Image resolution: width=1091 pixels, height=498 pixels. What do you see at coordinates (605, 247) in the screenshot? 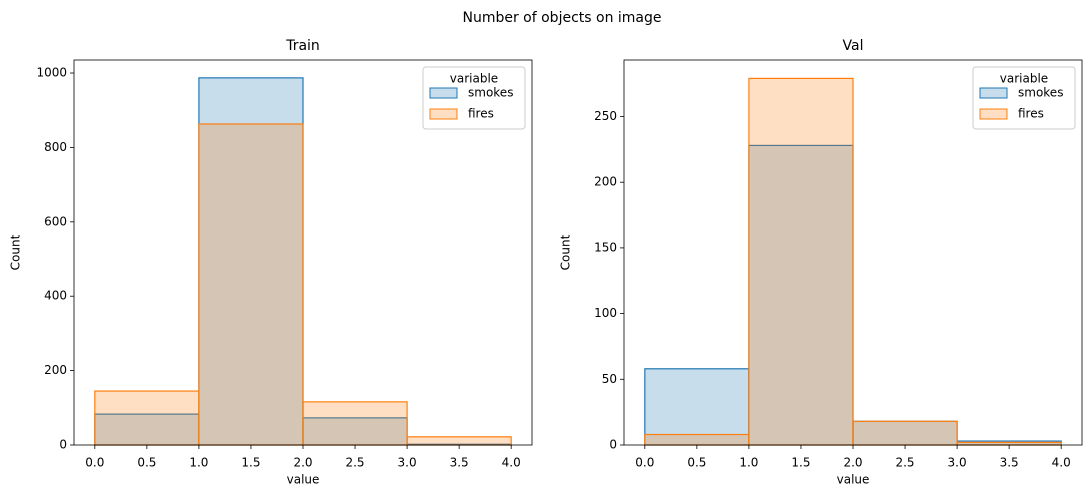
I see `y-tick-label: 150` at bounding box center [605, 247].